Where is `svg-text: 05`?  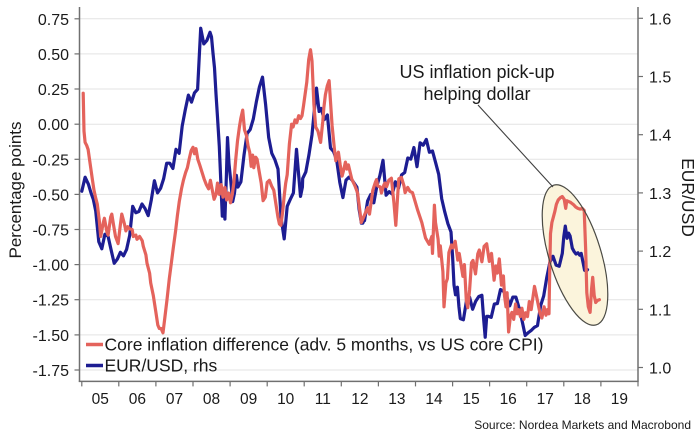 svg-text: 05 is located at coordinates (100, 399).